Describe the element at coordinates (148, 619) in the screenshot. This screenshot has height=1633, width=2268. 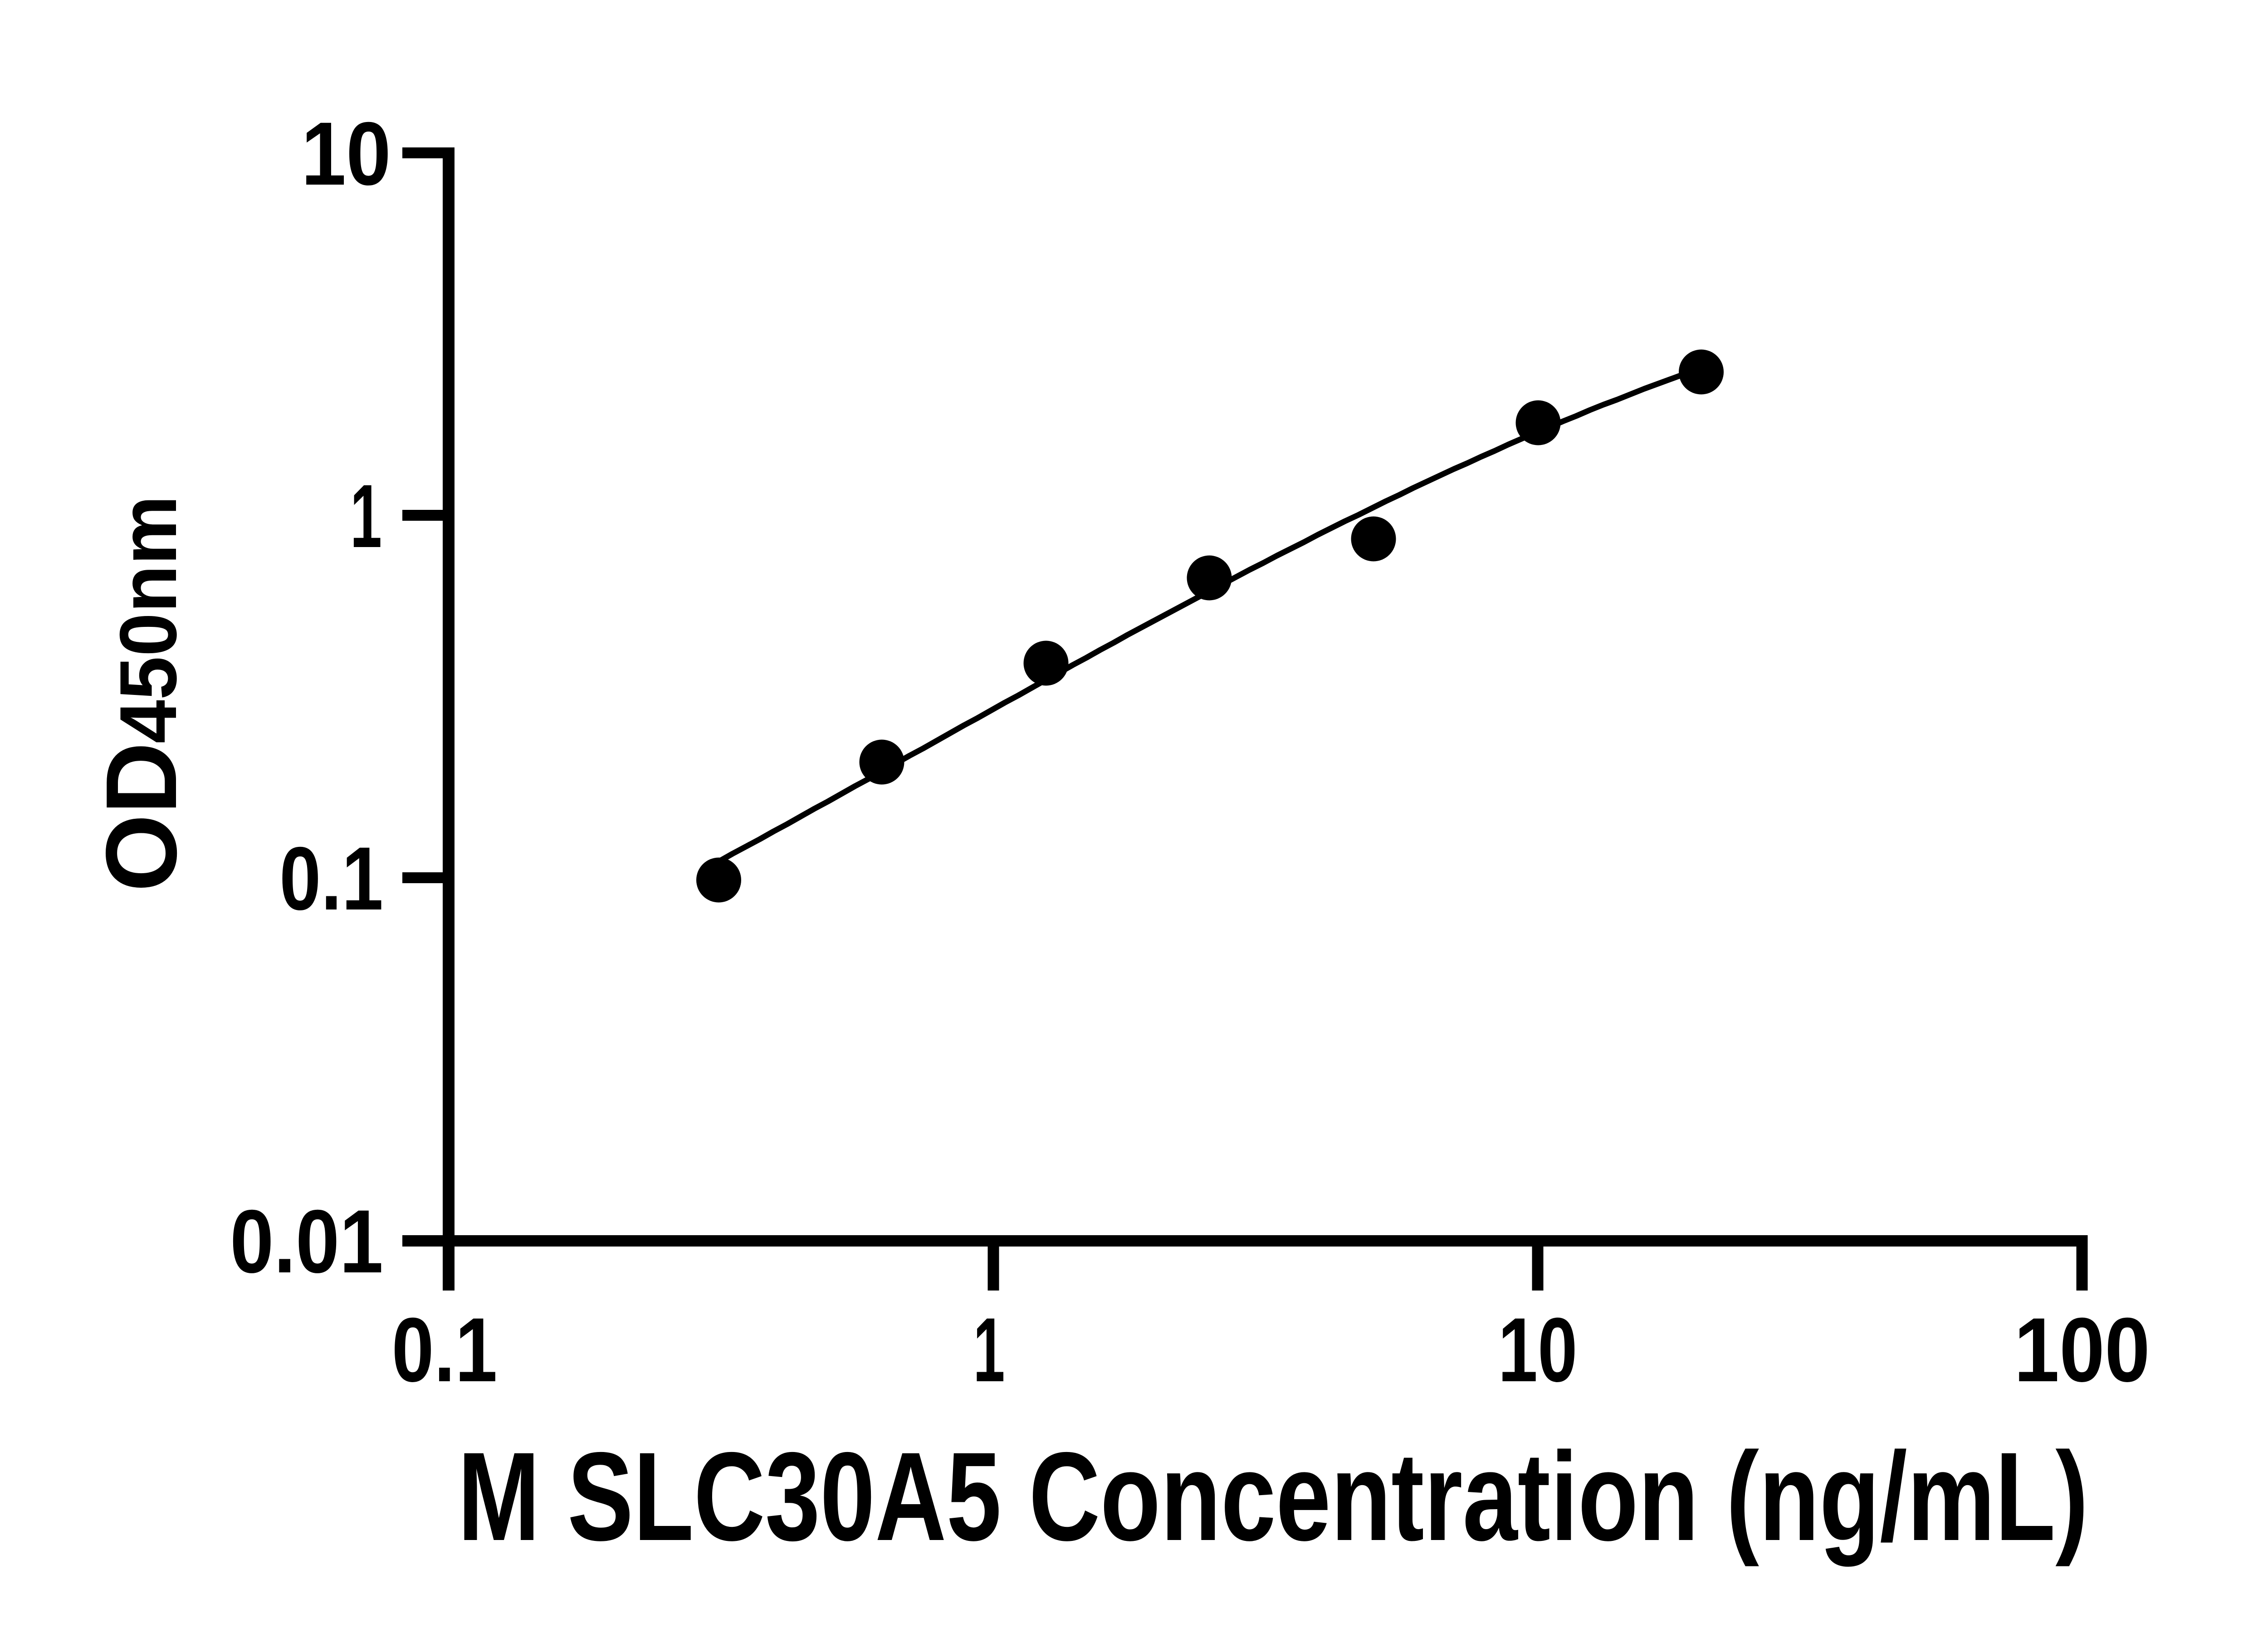
I see `svg-text: 450nm` at that location.